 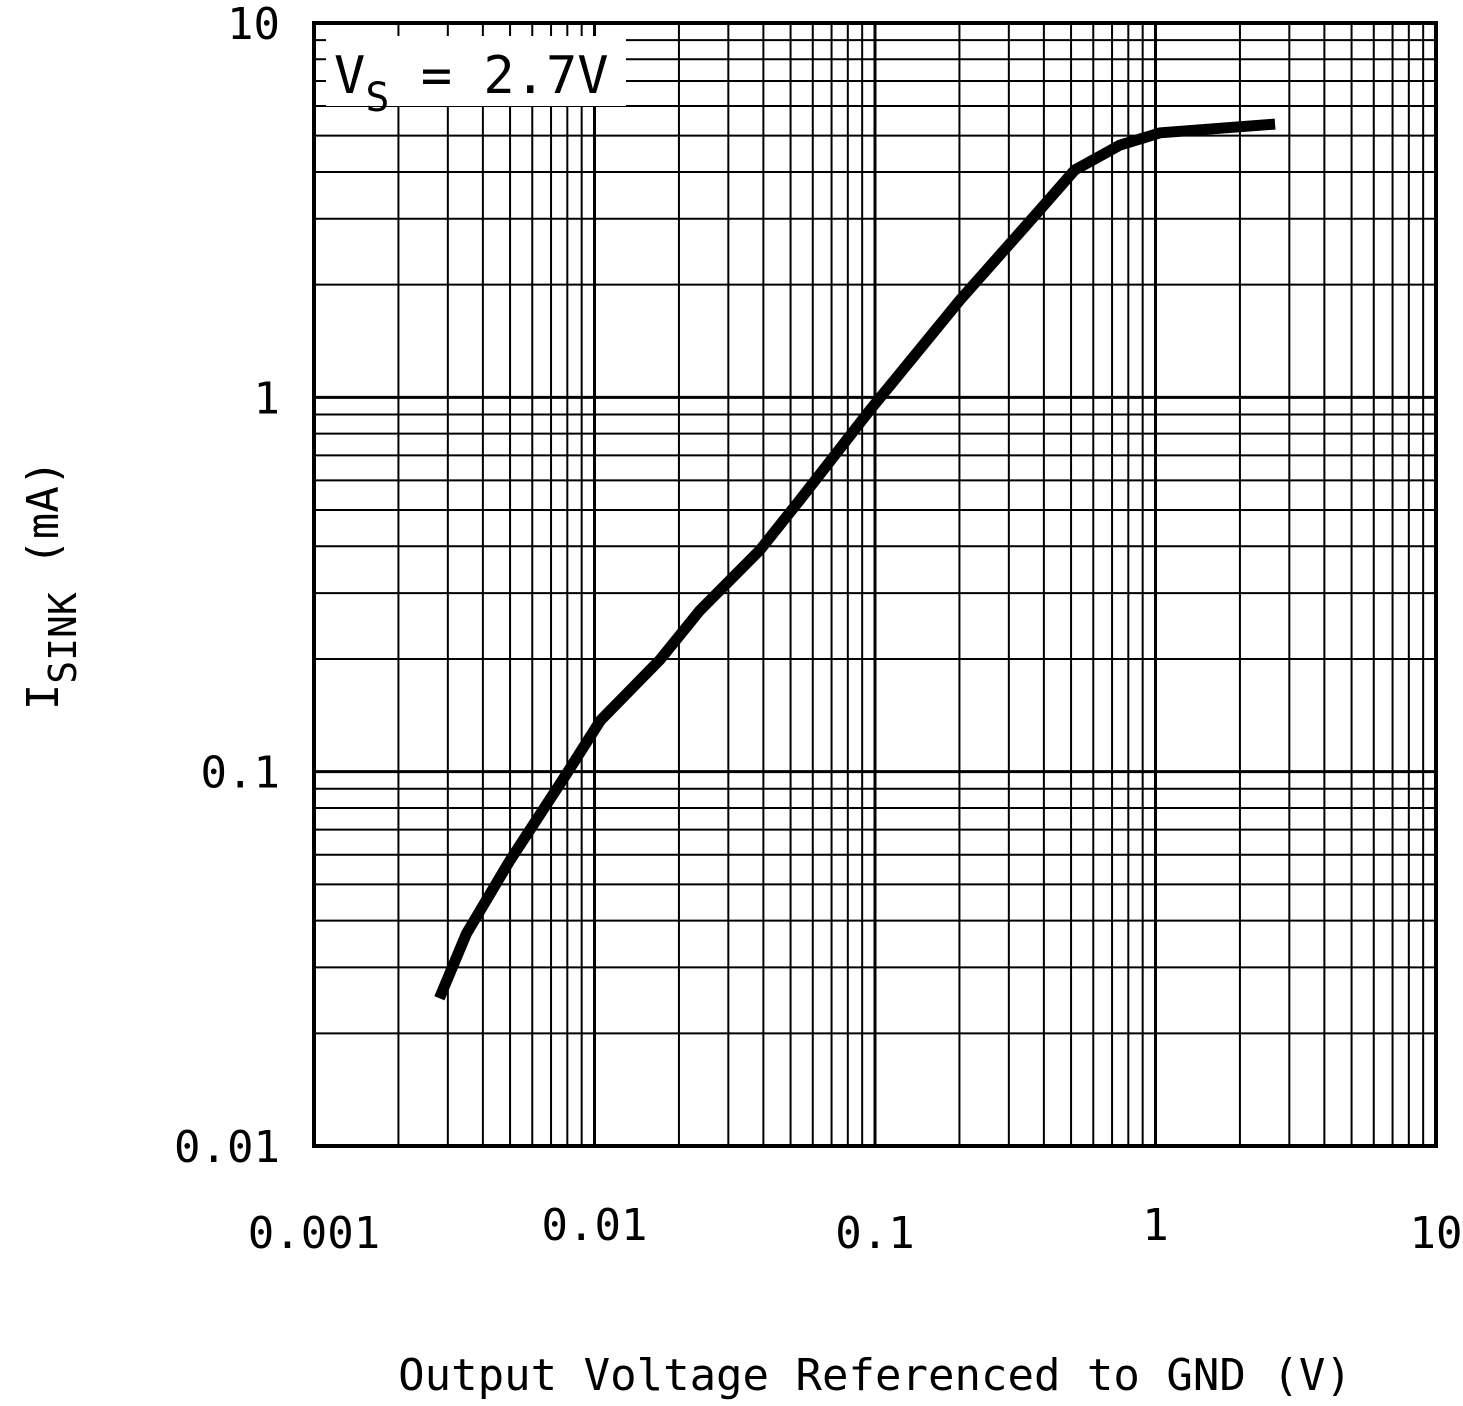 What do you see at coordinates (1155, 1225) in the screenshot?
I see `x-tick-label: 1` at bounding box center [1155, 1225].